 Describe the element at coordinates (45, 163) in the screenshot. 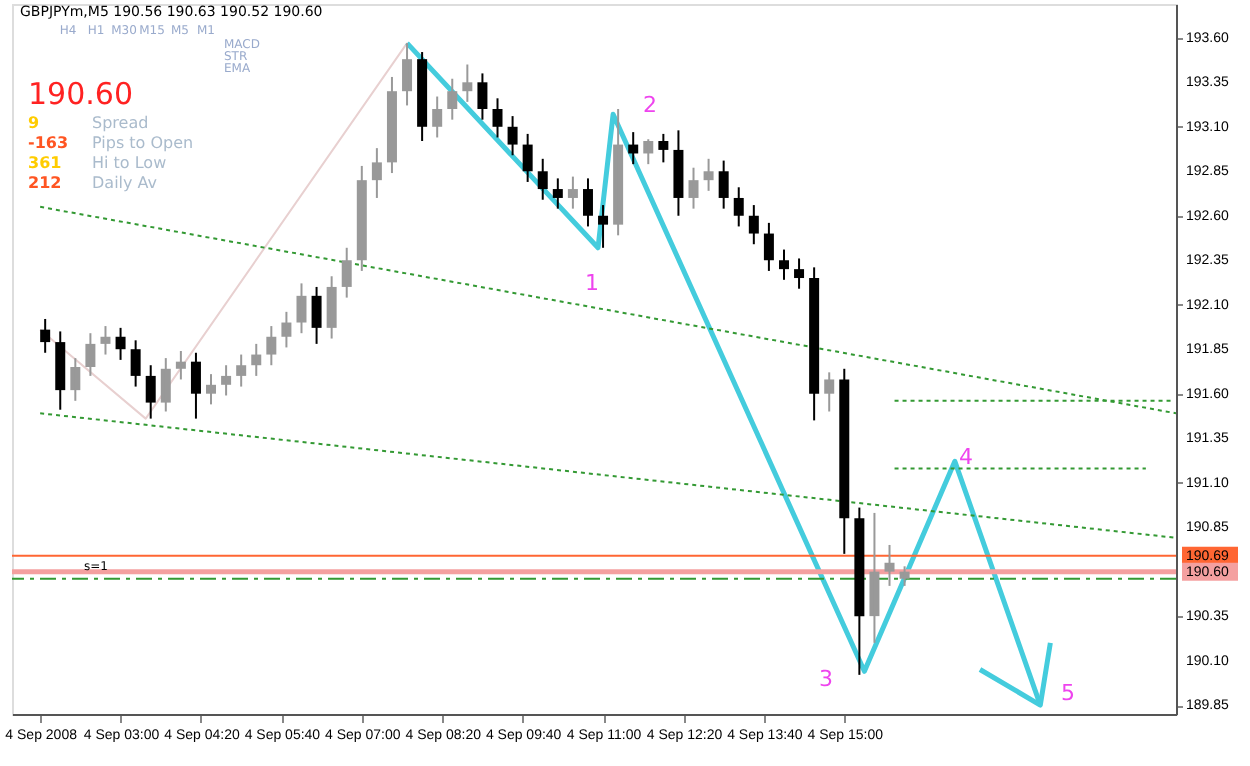

I see `annotation: 361` at that location.